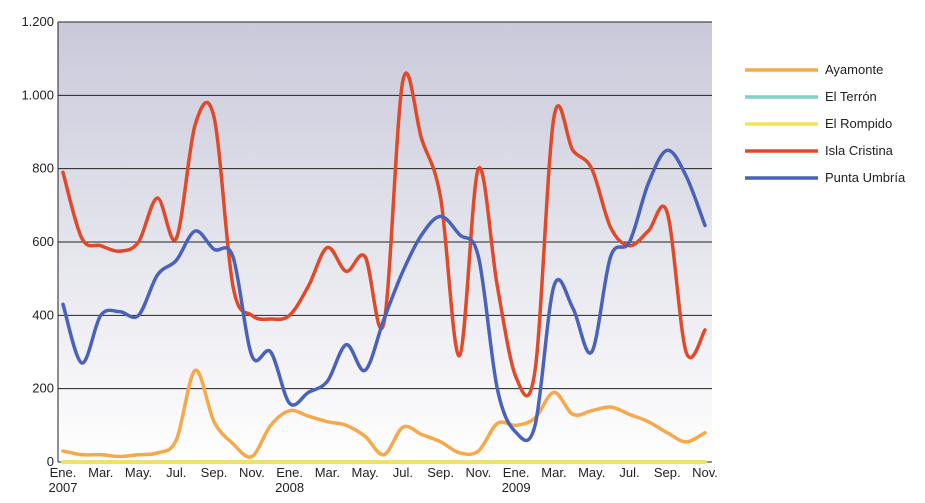  I want to click on y-tick-label: 1.000, so click(37, 94).